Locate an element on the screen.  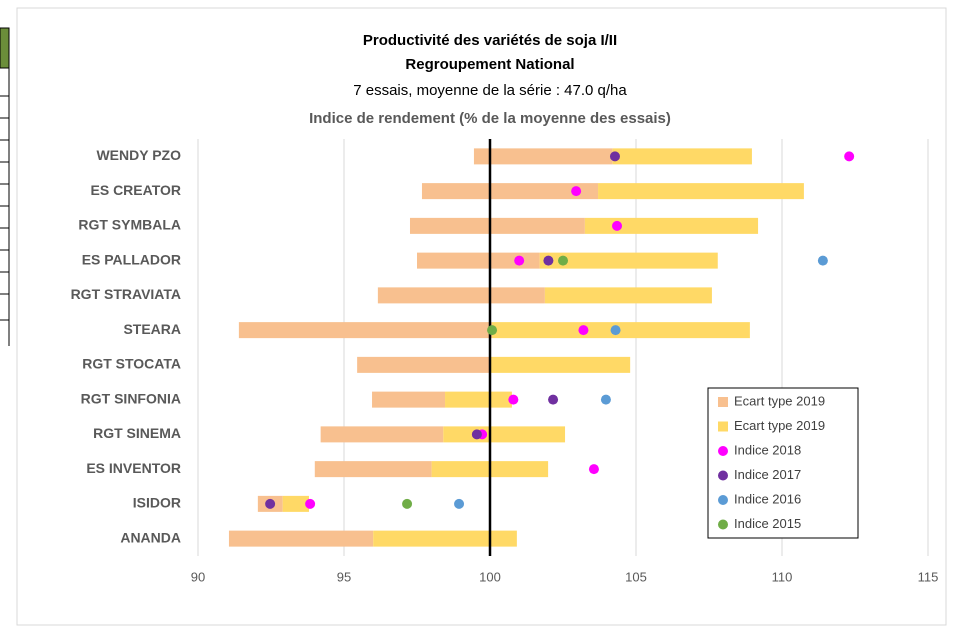
legend-label: Indice 2015 is located at coordinates (767, 523).